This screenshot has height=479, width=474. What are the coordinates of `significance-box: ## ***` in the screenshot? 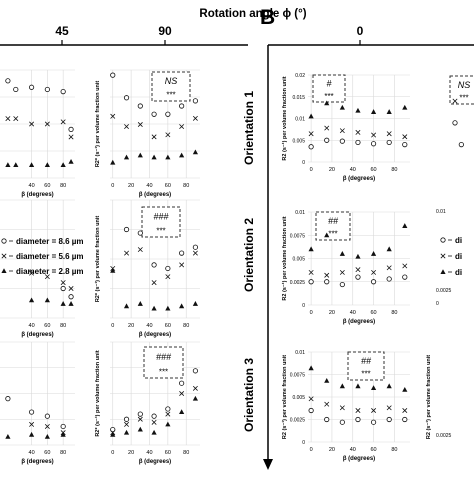 It's located at (366, 366).